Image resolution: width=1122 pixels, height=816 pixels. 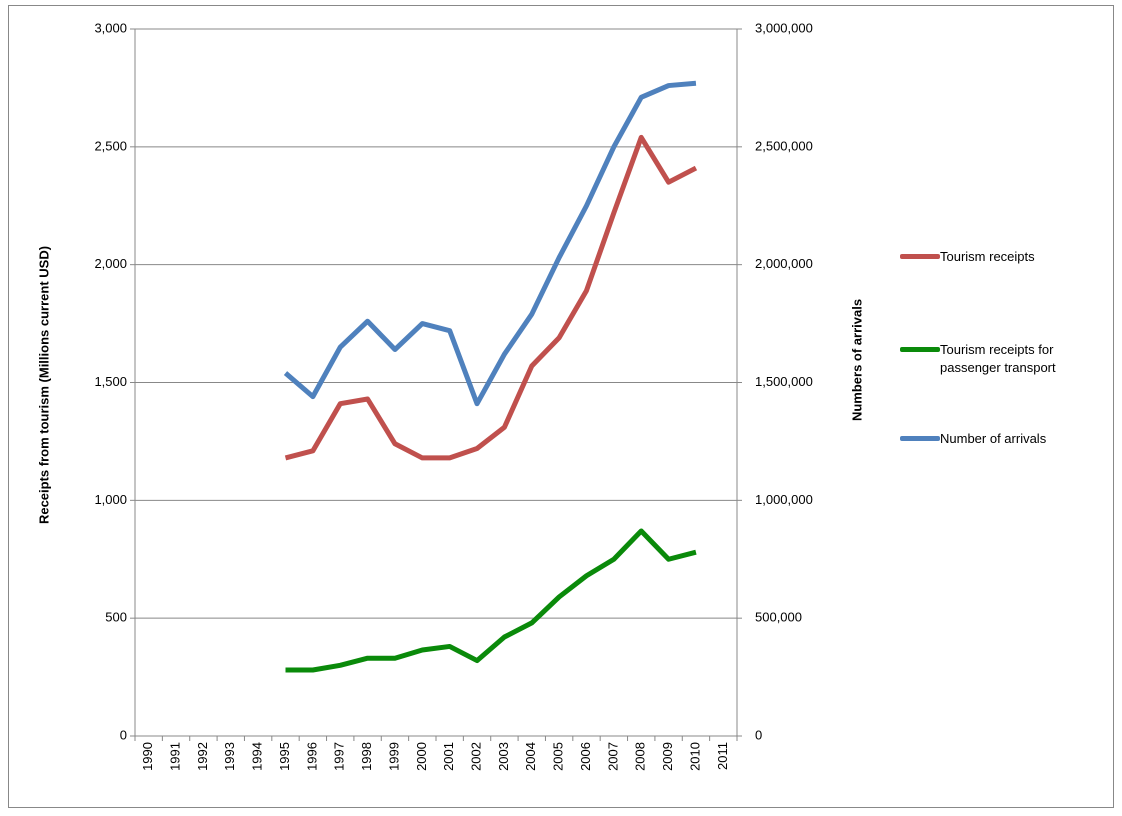 I want to click on y-tick-label: 3,000, so click(x=110, y=27).